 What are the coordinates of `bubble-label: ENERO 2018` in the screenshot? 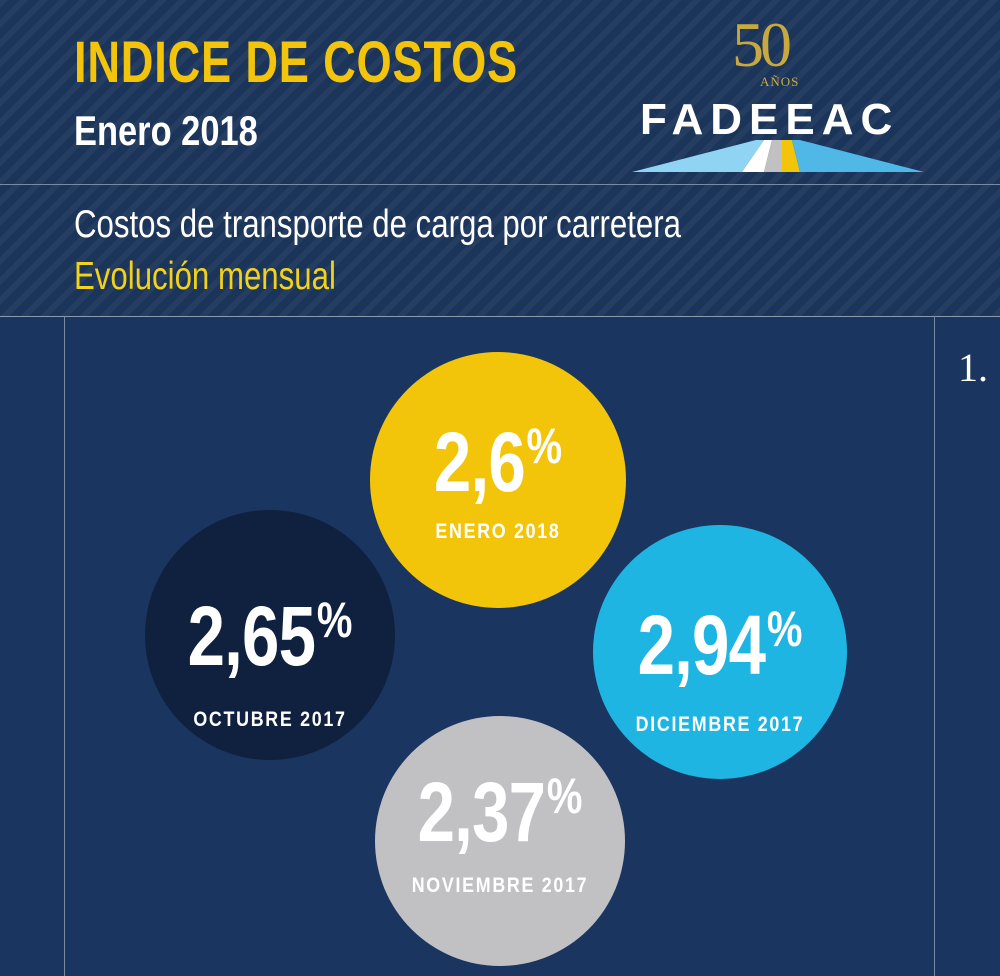 It's located at (498, 531).